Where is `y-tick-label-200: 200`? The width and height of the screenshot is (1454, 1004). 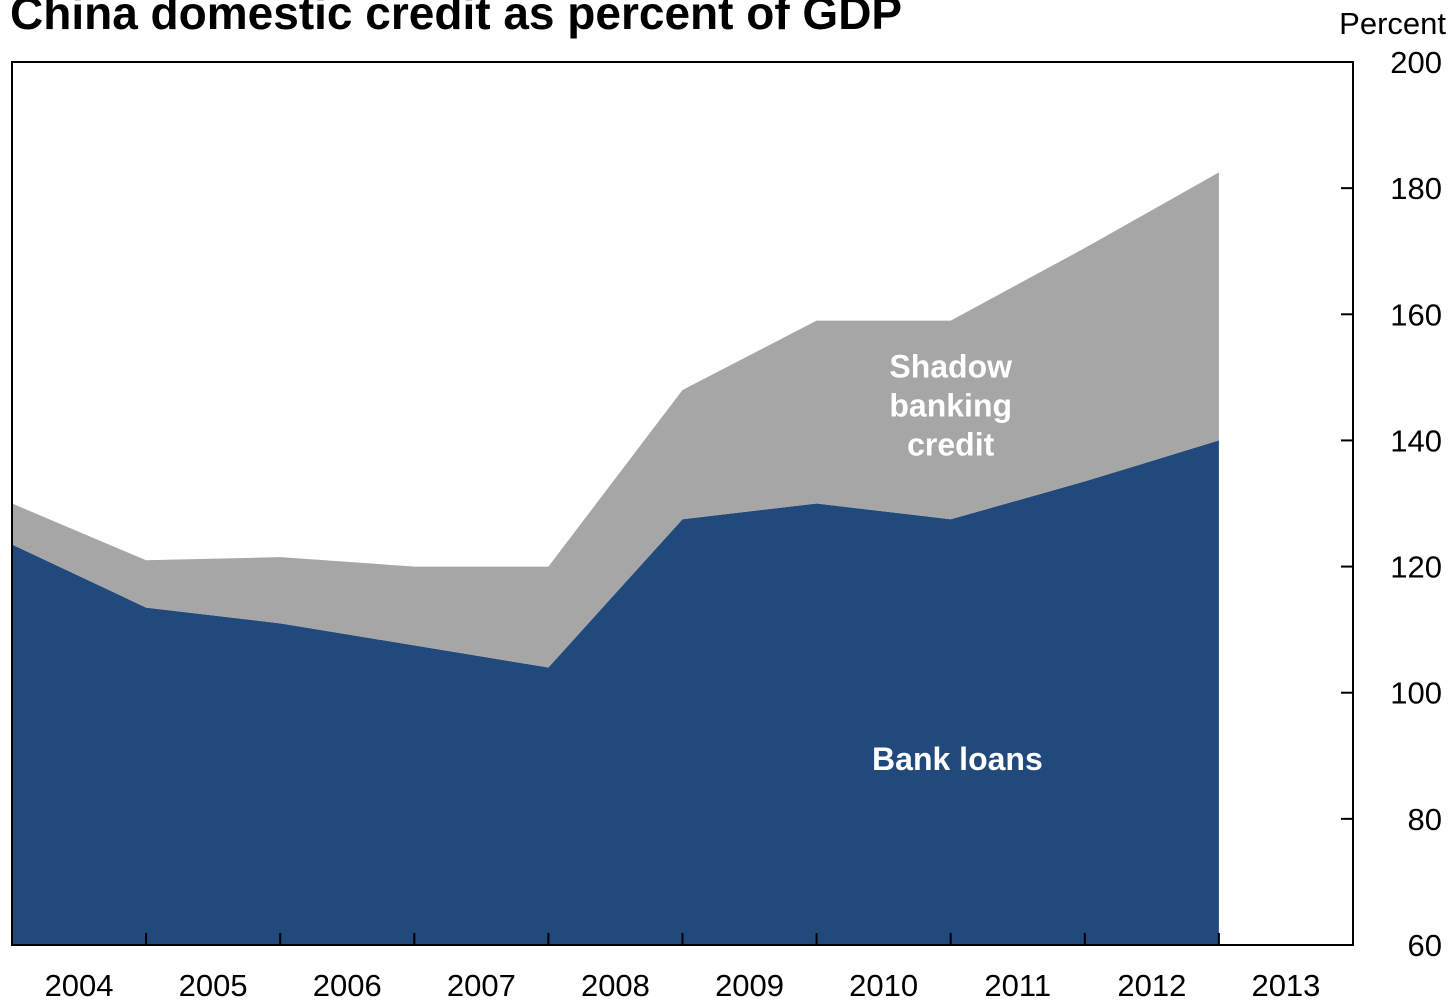
y-tick-label-200: 200 is located at coordinates (1416, 62).